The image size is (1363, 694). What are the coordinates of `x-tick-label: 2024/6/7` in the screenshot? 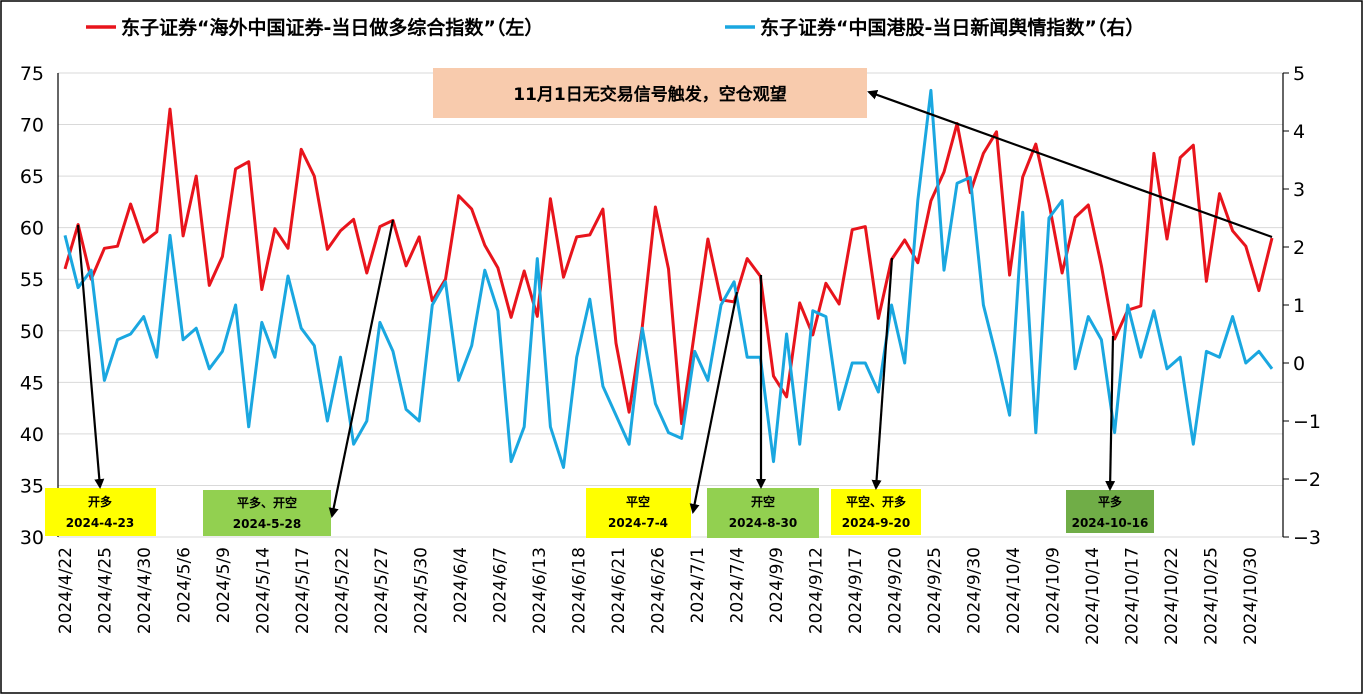 It's located at (501, 585).